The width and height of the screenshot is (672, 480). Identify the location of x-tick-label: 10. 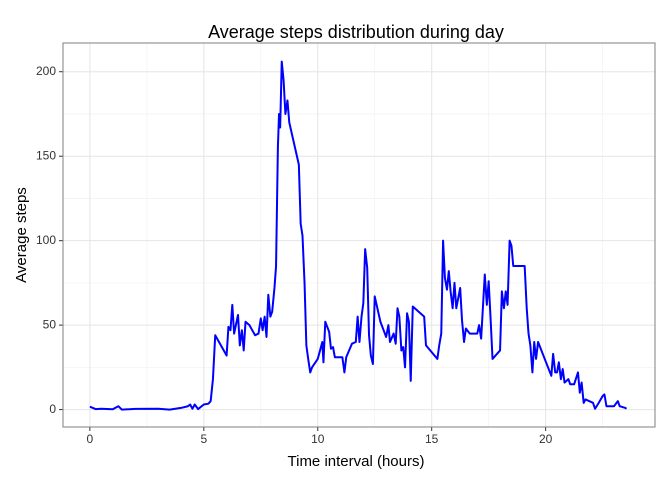
(318, 439).